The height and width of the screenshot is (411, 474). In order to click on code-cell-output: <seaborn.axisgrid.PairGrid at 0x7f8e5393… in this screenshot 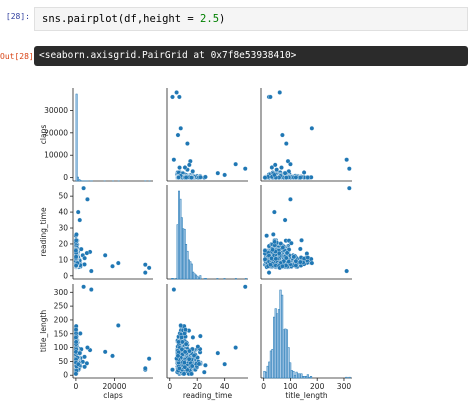, I will do `click(251, 56)`.